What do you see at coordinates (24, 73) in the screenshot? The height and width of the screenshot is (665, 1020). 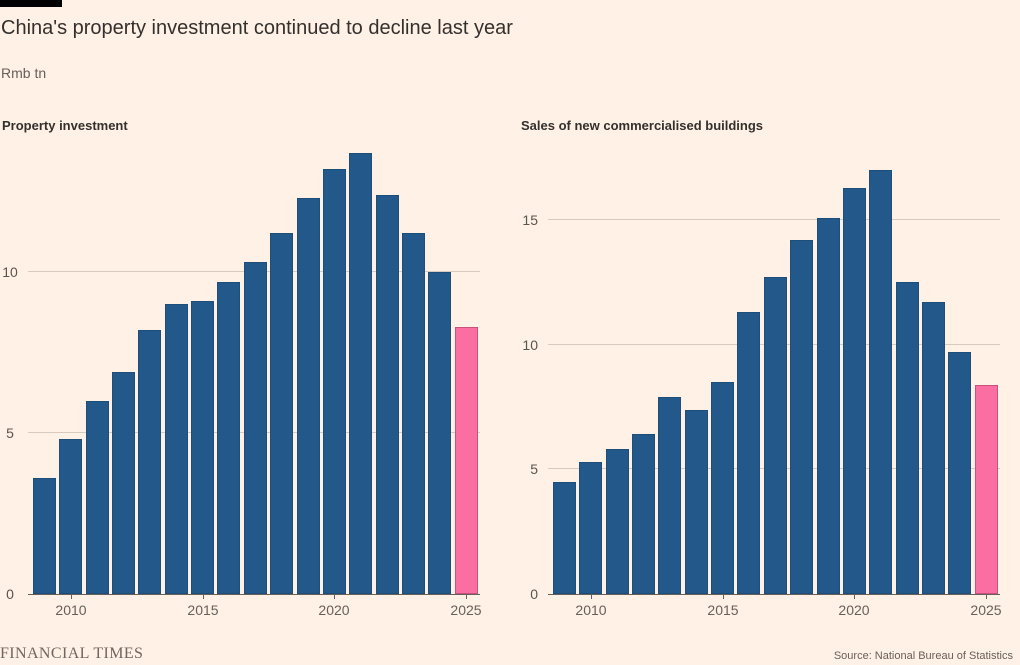 I see `units-label: Rmb tn` at bounding box center [24, 73].